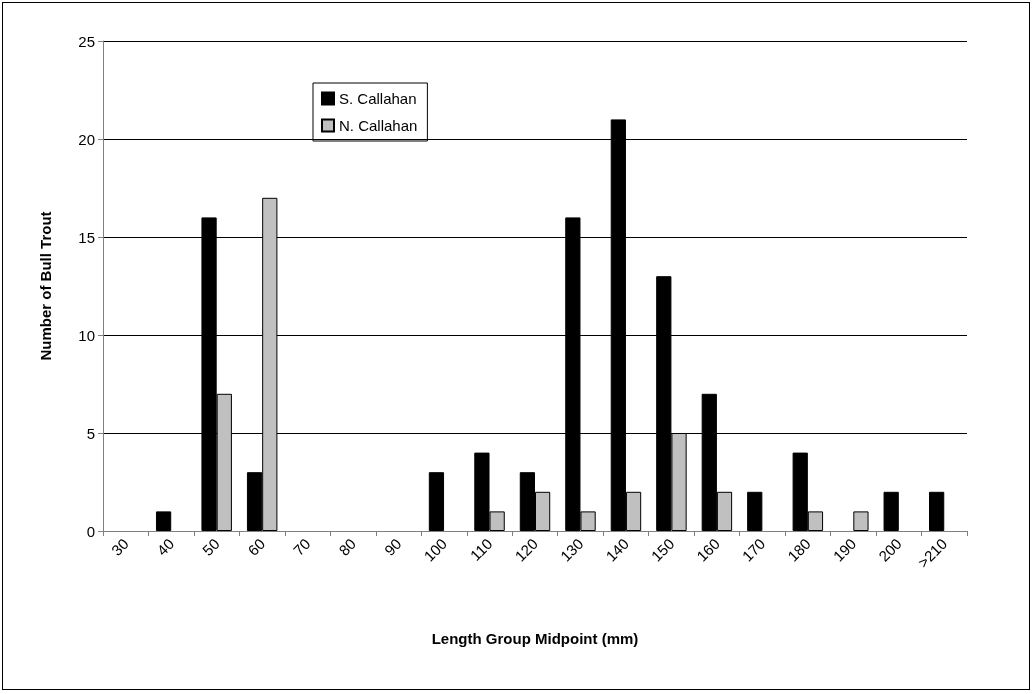  What do you see at coordinates (571, 549) in the screenshot?
I see `x-tick-label: 130` at bounding box center [571, 549].